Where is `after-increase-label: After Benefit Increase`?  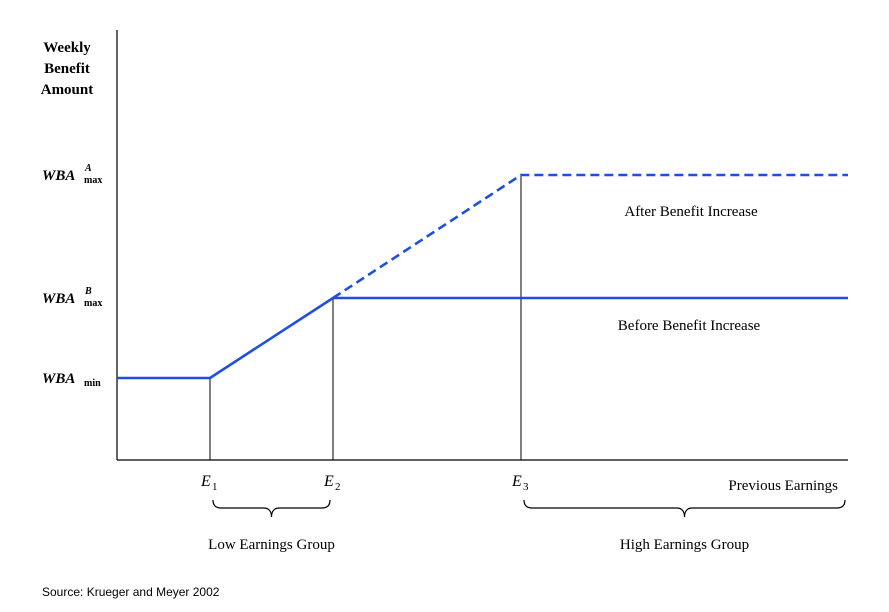
after-increase-label: After Benefit Increase is located at coordinates (691, 212).